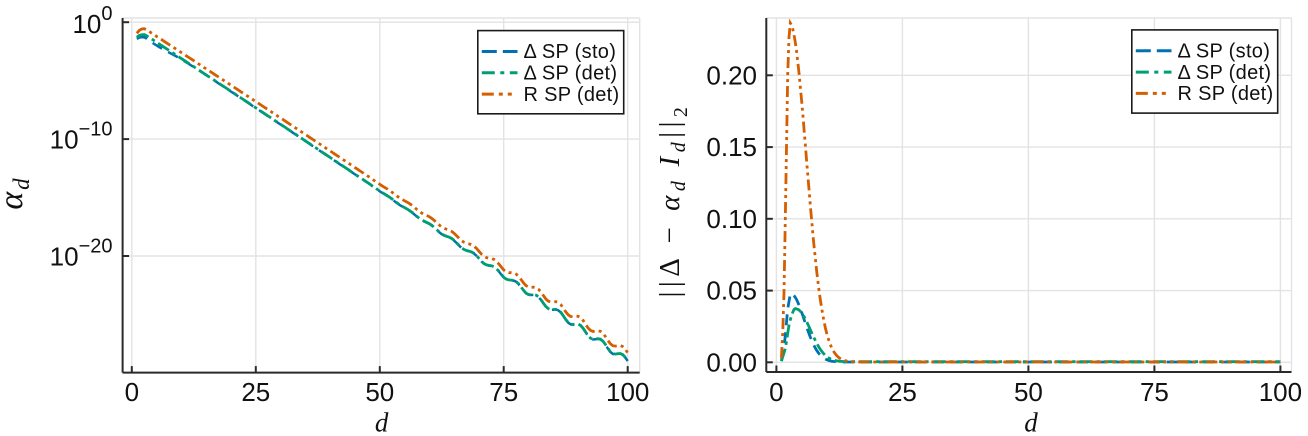 This screenshot has width=1308, height=436. Describe the element at coordinates (731, 362) in the screenshot. I see `svg-text: 0.00` at that location.